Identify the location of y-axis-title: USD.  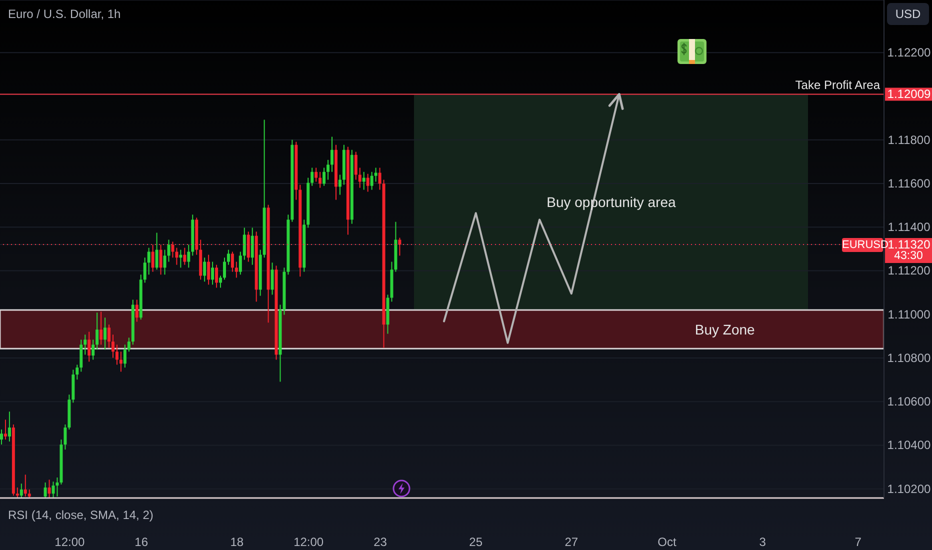
(908, 14).